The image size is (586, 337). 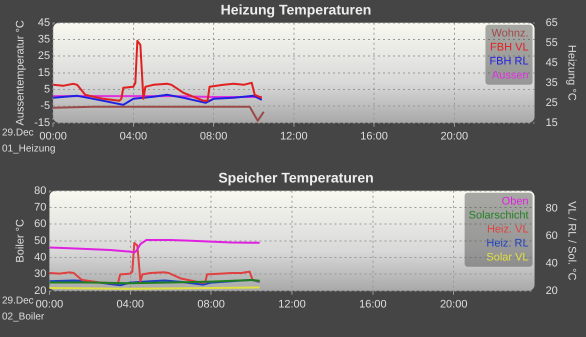 What do you see at coordinates (552, 208) in the screenshot?
I see `y2-tick-label: 80` at bounding box center [552, 208].